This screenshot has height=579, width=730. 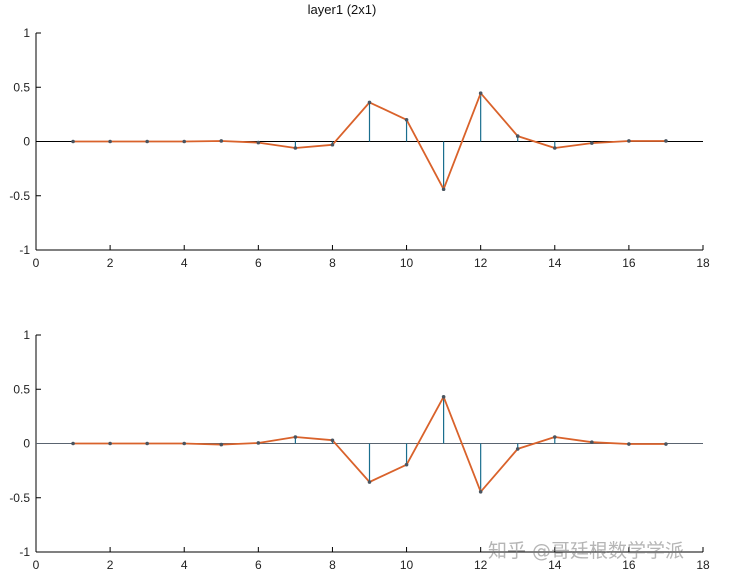 I want to click on watermark: 知乎 @哥廷根数学学派, so click(x=586, y=551).